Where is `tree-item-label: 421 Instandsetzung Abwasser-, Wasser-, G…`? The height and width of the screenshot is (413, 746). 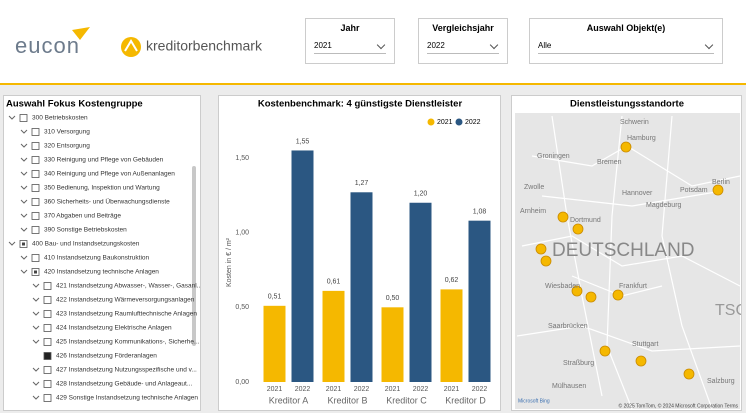 tree-item-label: 421 Instandsetzung Abwasser-, Wasser-, G… is located at coordinates (128, 286).